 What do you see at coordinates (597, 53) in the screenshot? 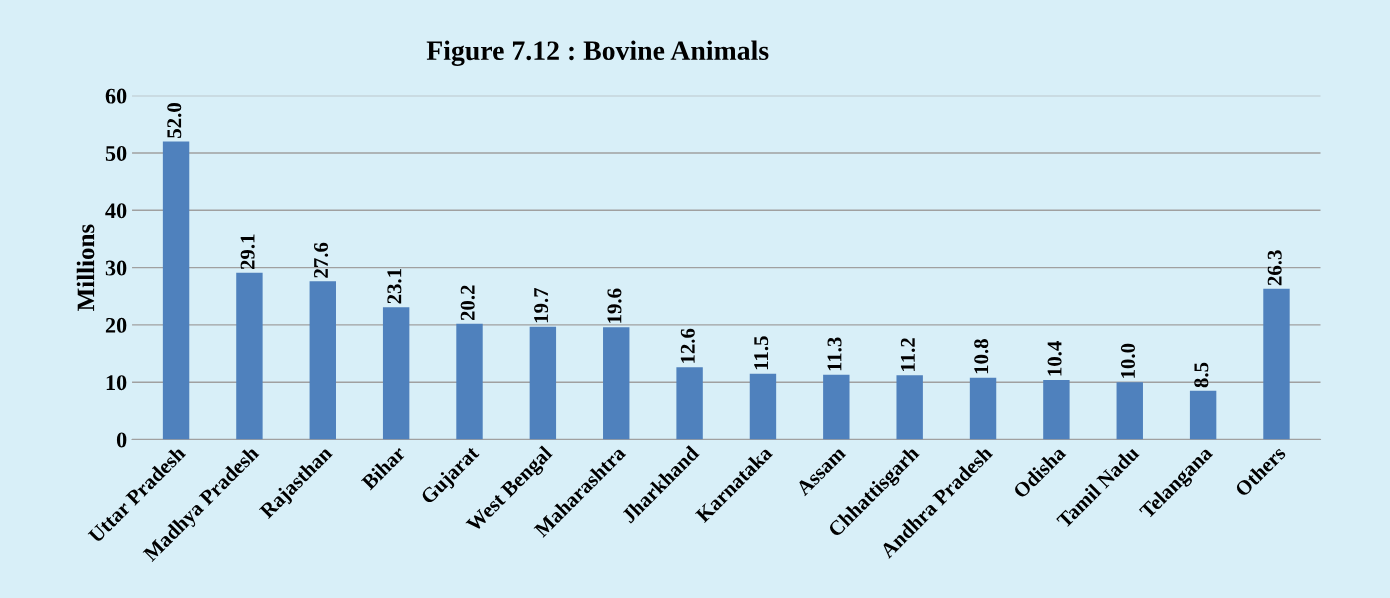
I see `chart-title: Figure 7.12 : Bovine Animals` at bounding box center [597, 53].